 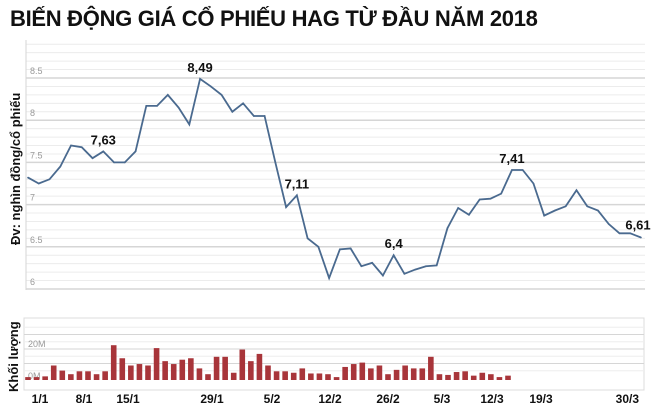 I want to click on data-label: 8,49, so click(x=199, y=67).